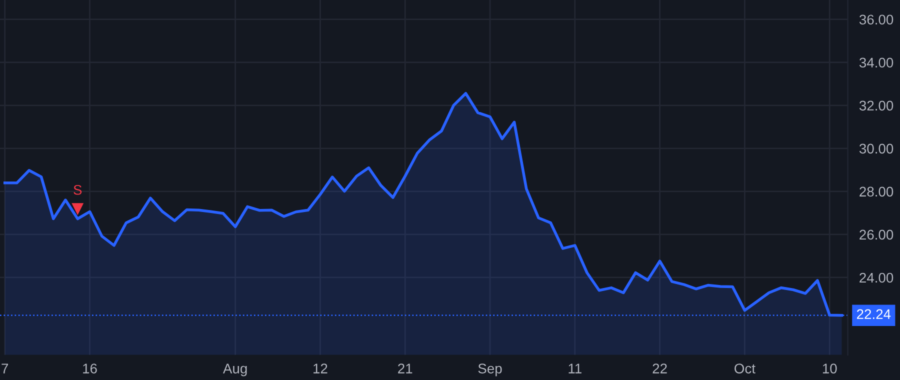 This screenshot has width=900, height=380. Describe the element at coordinates (405, 369) in the screenshot. I see `x-tick-label: 21` at that location.